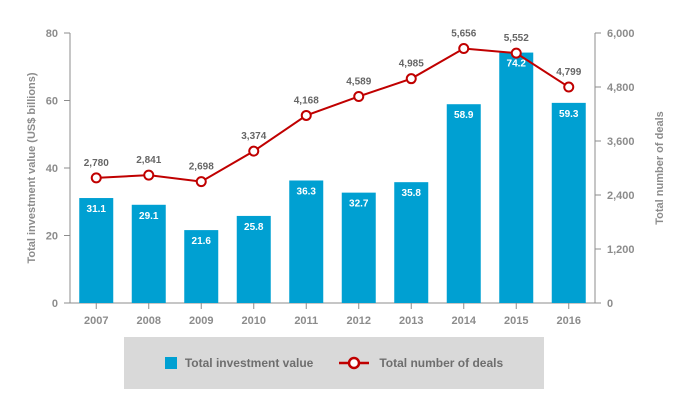 The height and width of the screenshot is (400, 690). I want to click on bar-value-label: 29.1, so click(149, 216).